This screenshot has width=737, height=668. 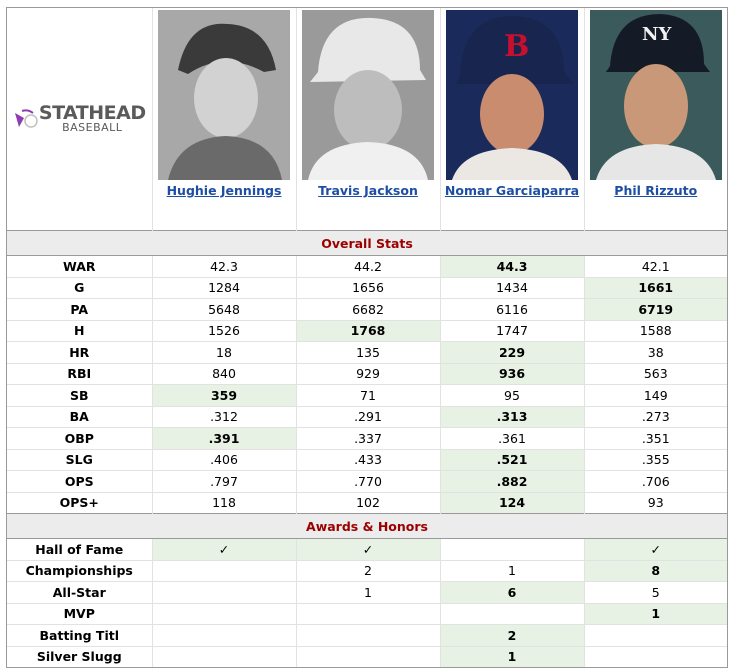 I want to click on player-column-2: B Nomar Garciaparra, so click(x=511, y=119).